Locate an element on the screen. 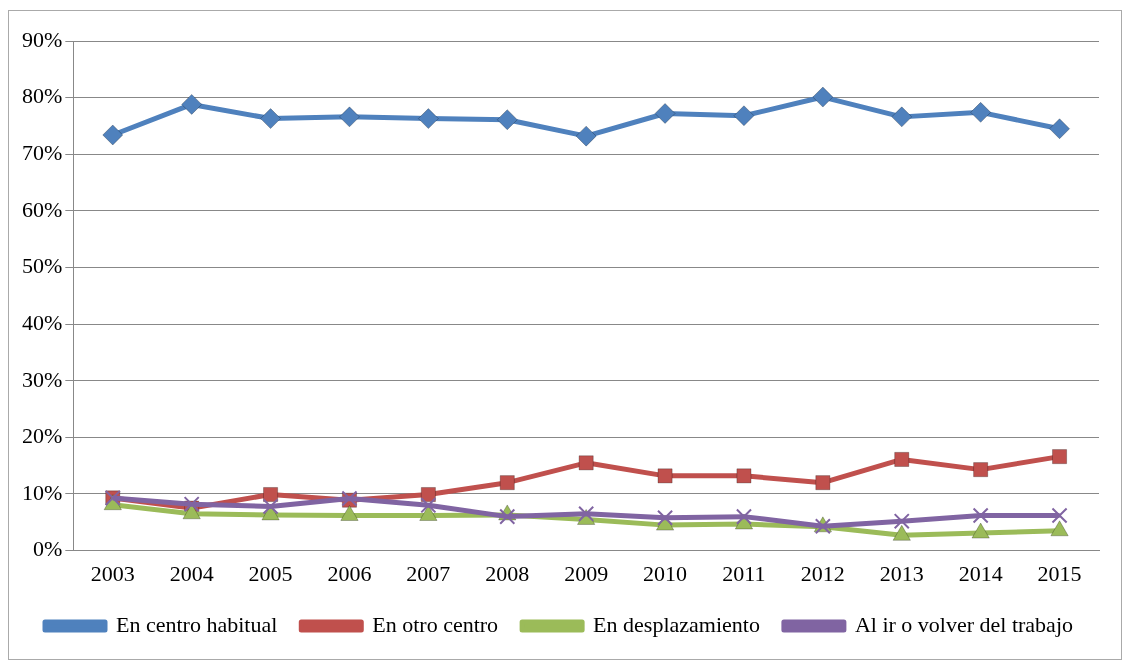 The height and width of the screenshot is (661, 1124). legend-label: En centro habitual is located at coordinates (197, 624).